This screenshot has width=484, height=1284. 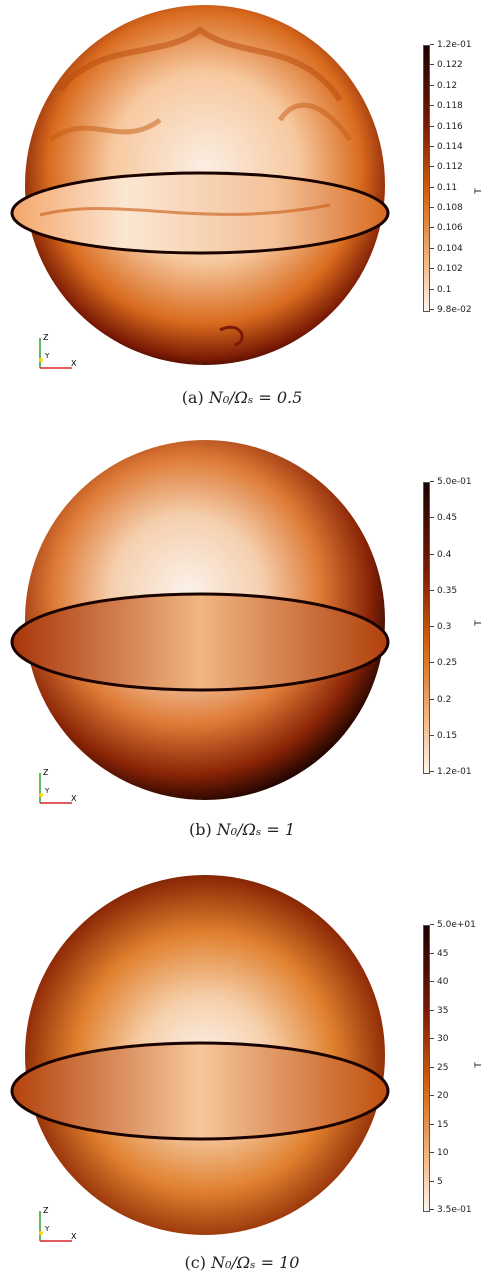 I want to click on colorbar-tick-label: 0.25, so click(x=443, y=663).